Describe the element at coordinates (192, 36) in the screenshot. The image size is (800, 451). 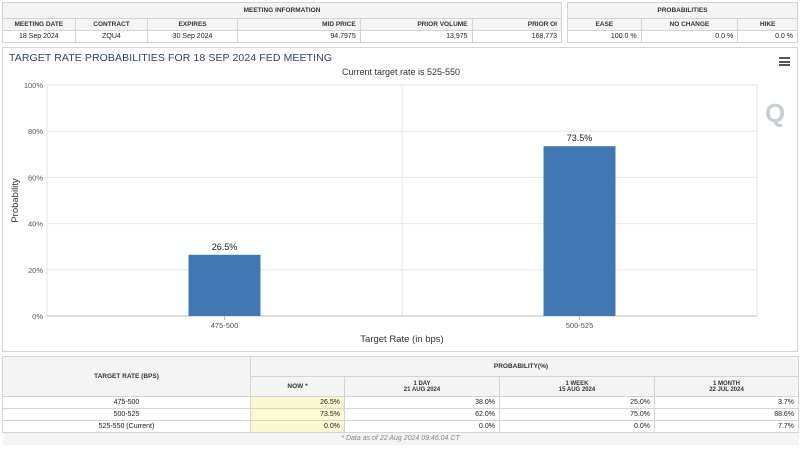
I see `expires-value: 30 Sep 2024` at that location.